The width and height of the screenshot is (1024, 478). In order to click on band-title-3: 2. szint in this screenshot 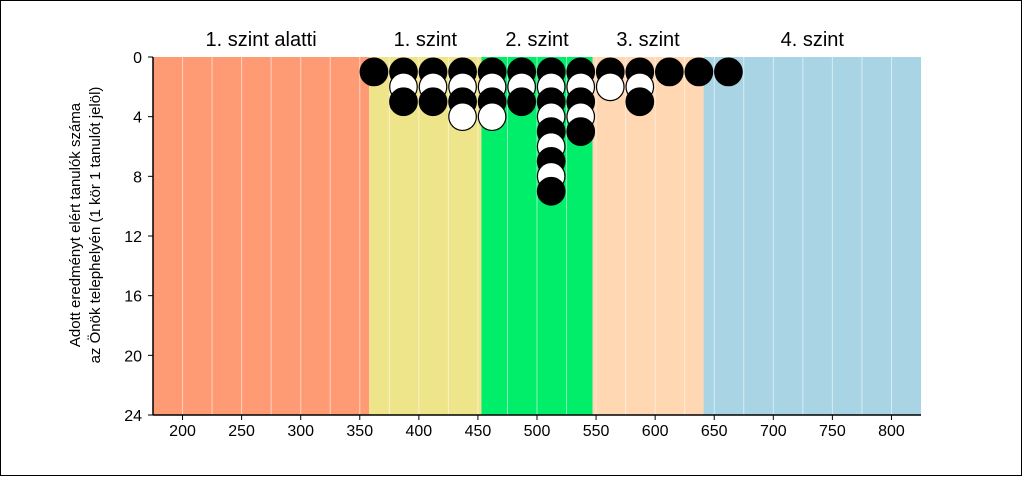, I will do `click(537, 40)`.